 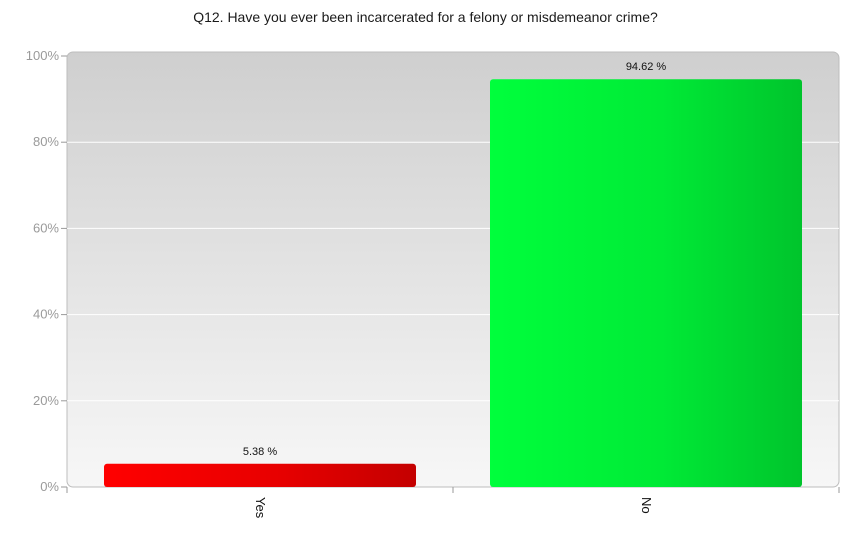 What do you see at coordinates (46, 271) in the screenshot?
I see `y-axis-ticks: 0% 20% 40% 60% 80% 100%` at bounding box center [46, 271].